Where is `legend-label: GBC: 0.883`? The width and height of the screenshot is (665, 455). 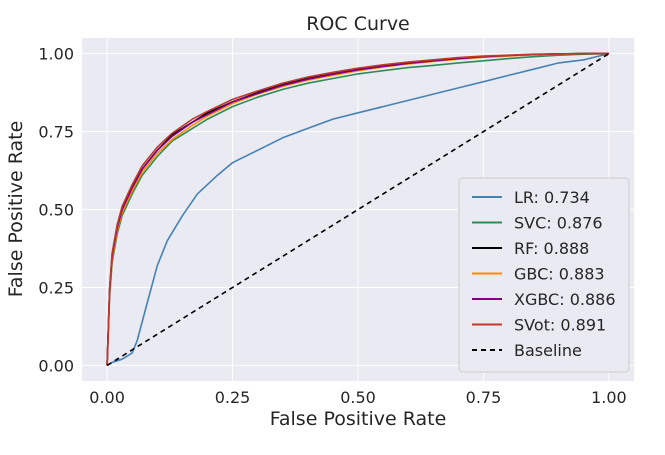 legend-label: GBC: 0.883 is located at coordinates (559, 274).